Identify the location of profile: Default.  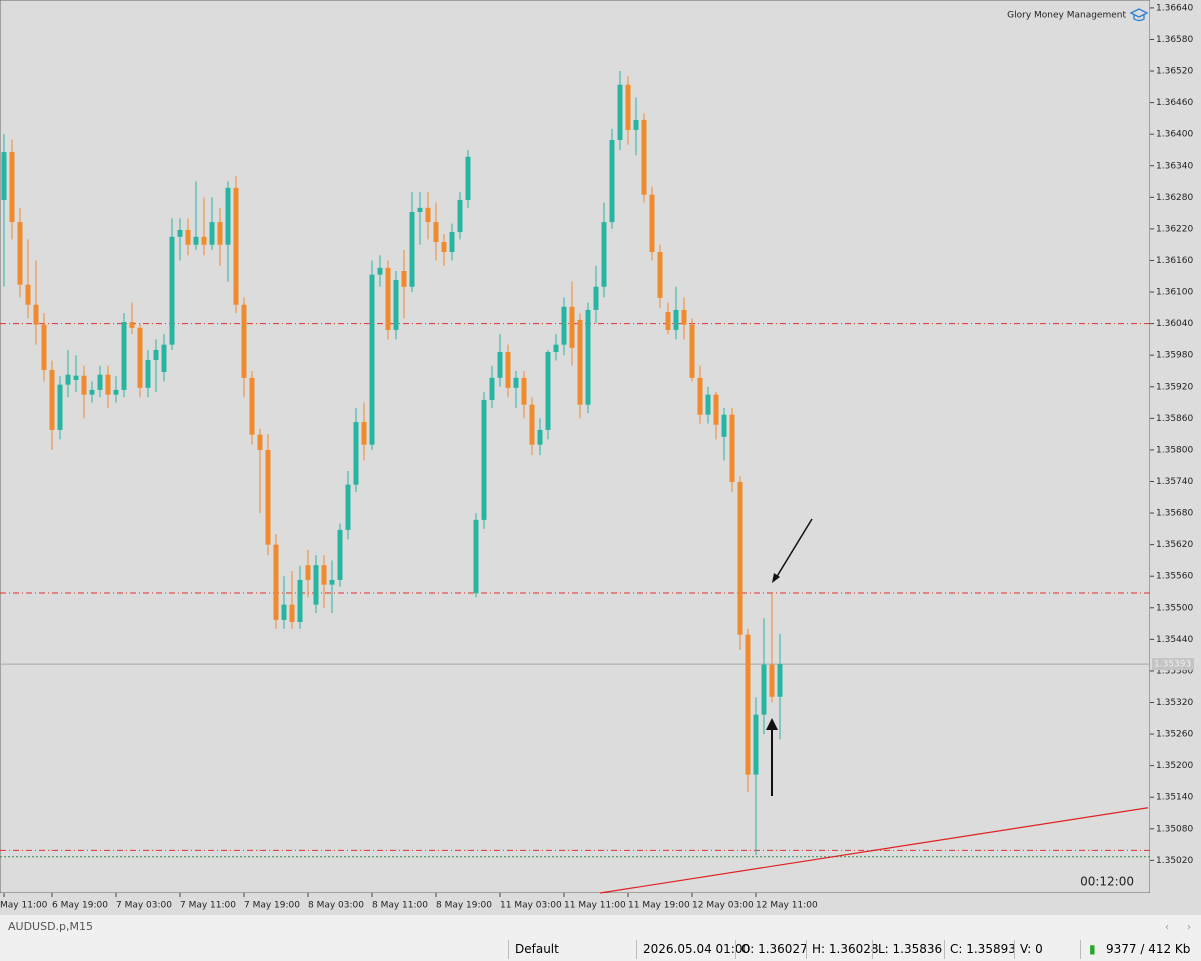
(537, 949).